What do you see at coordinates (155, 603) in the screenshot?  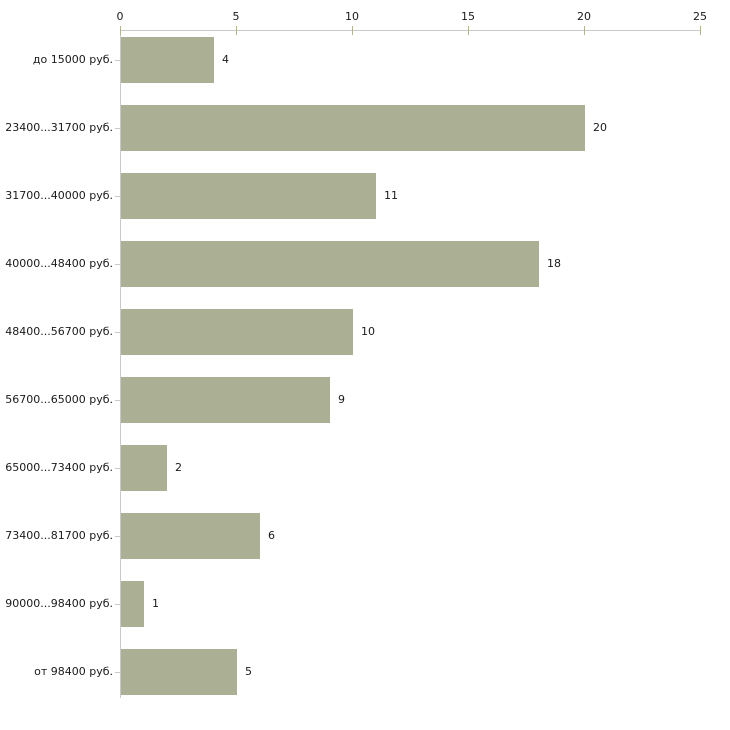 I see `value-label: 1` at bounding box center [155, 603].